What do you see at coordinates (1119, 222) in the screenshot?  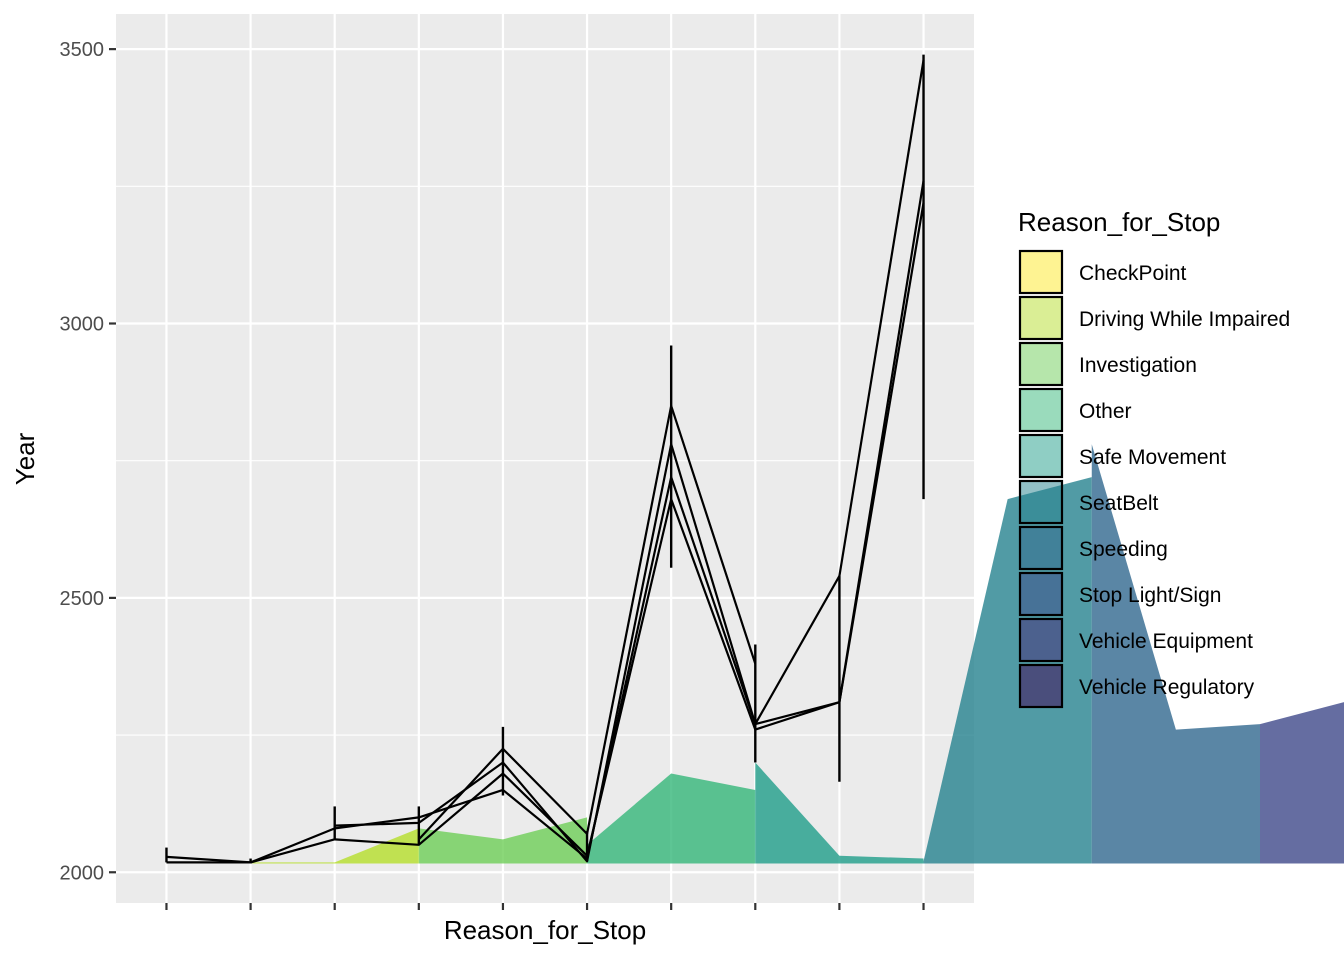 I see `legend-title: Reason_for_Stop` at bounding box center [1119, 222].